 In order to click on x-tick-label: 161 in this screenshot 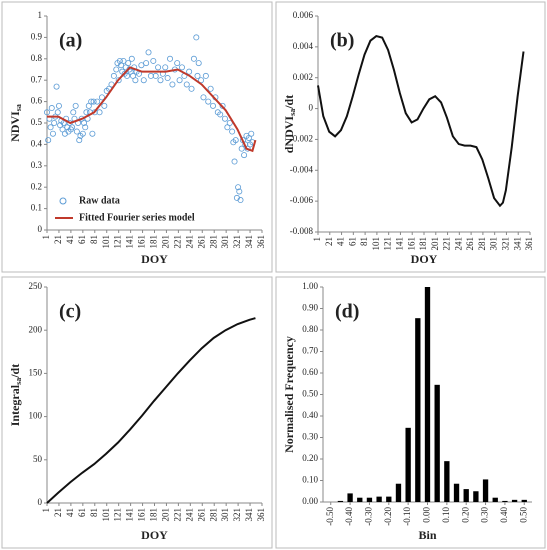, I will do `click(142, 515)`.